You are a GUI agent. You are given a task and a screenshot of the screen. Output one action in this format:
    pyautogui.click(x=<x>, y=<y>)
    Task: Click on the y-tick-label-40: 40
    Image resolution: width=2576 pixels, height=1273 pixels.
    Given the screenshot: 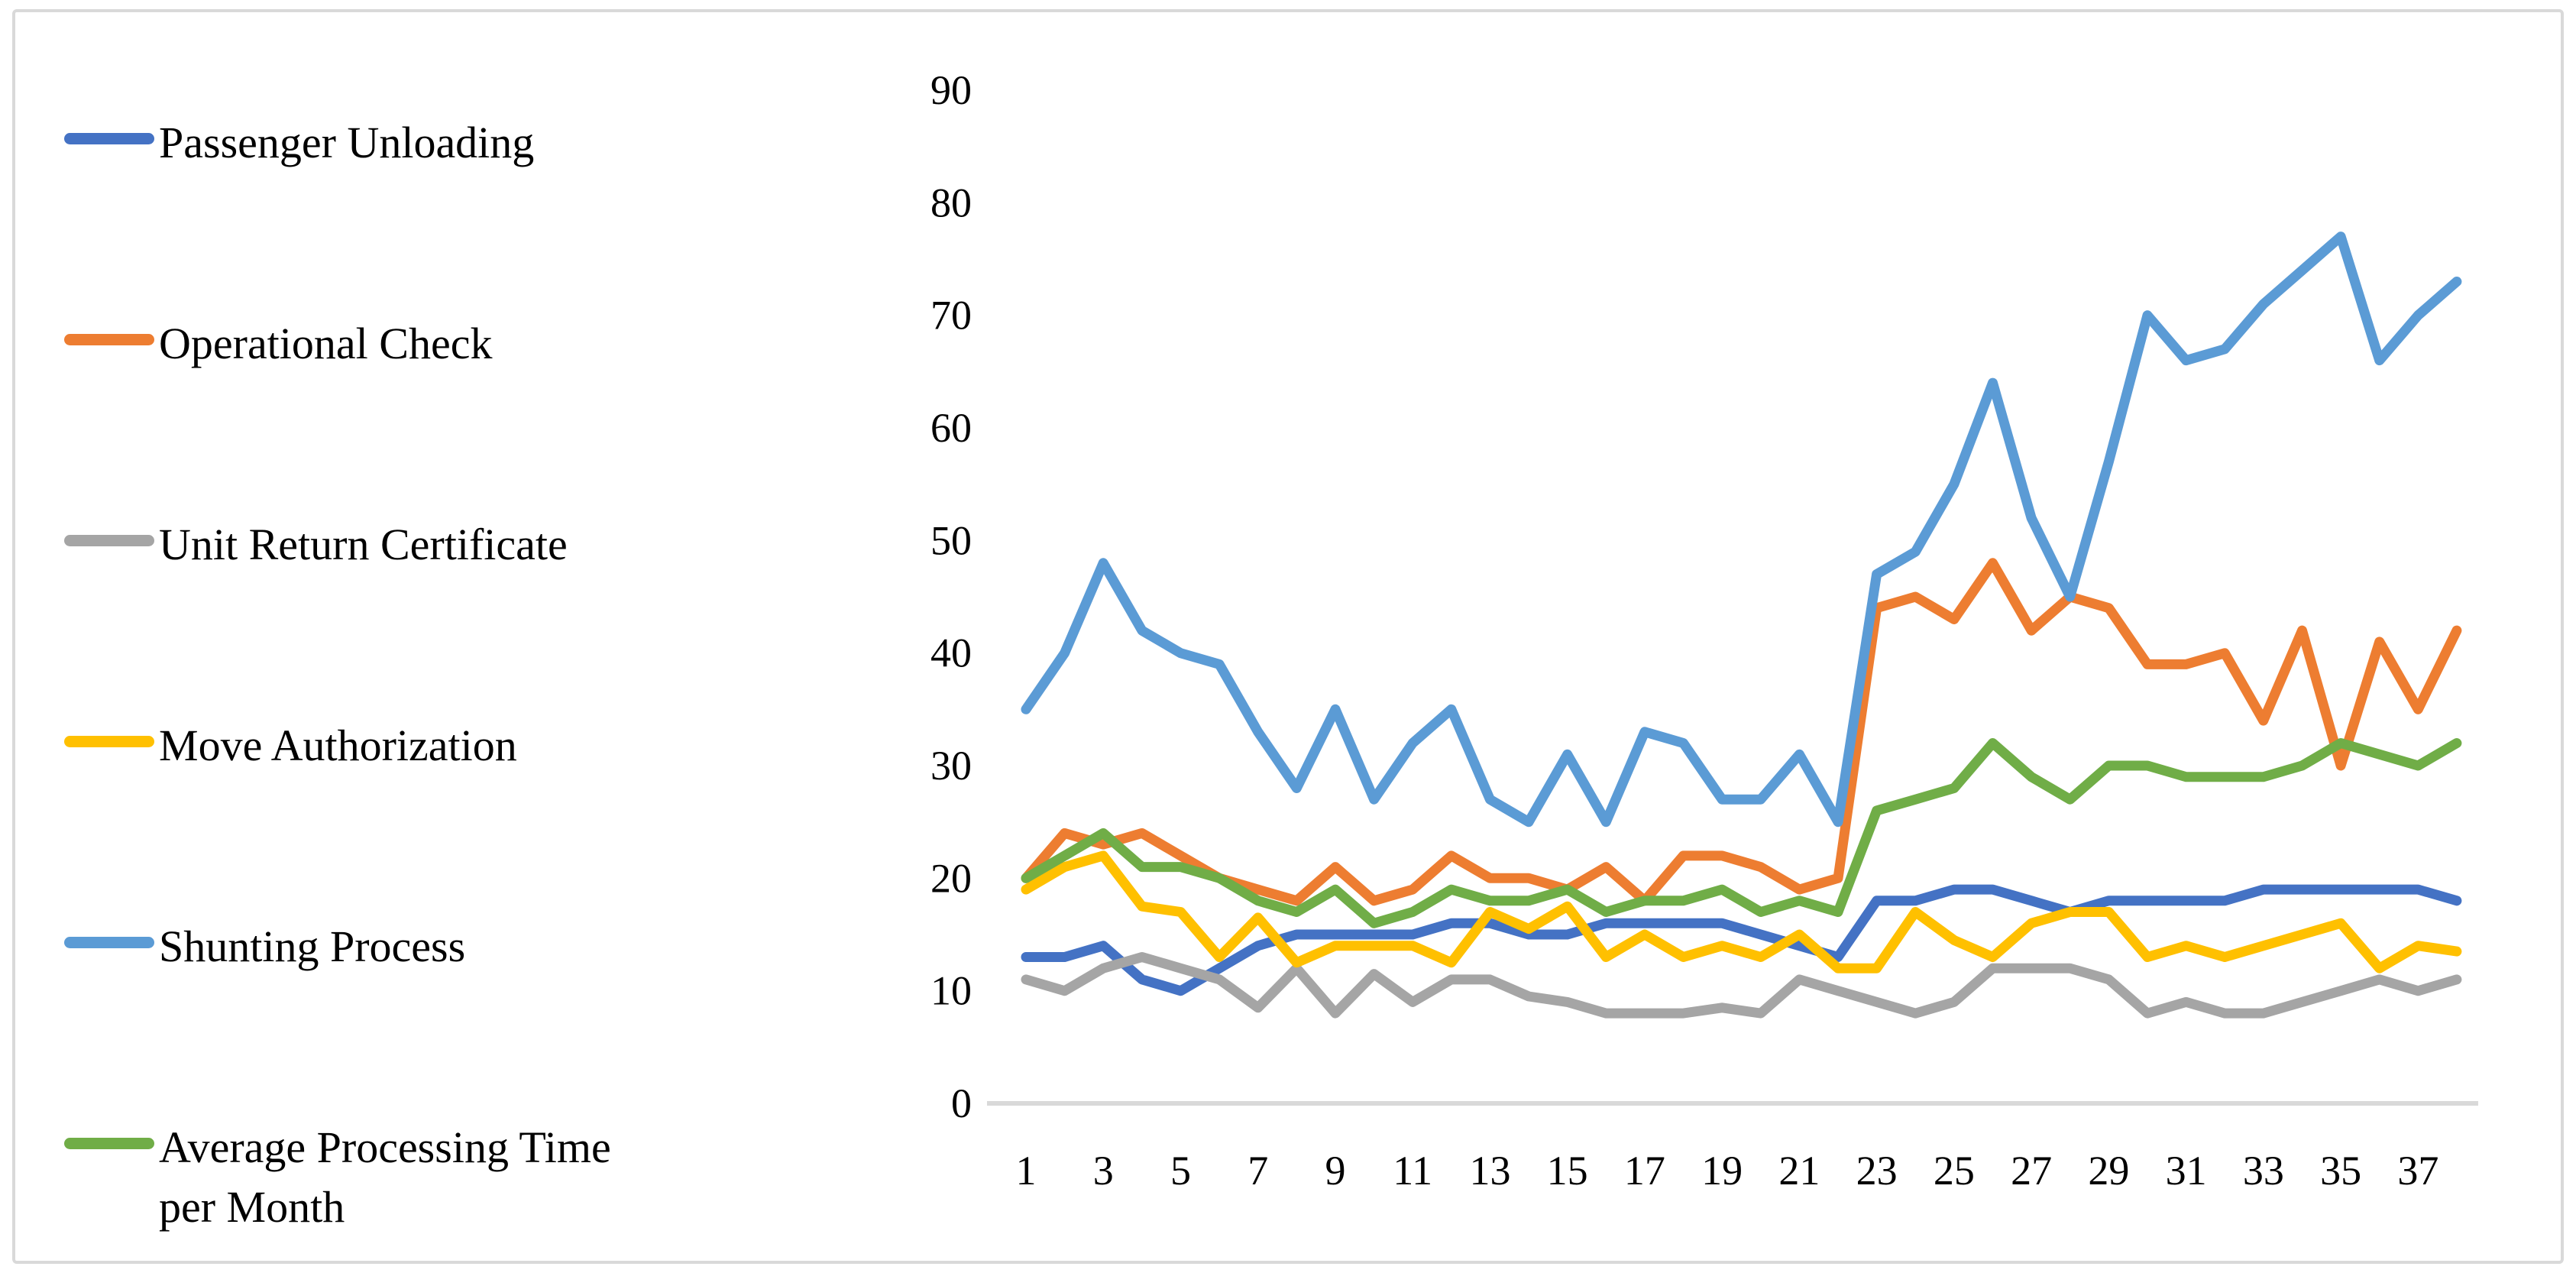 What is the action you would take?
    pyautogui.click(x=951, y=653)
    